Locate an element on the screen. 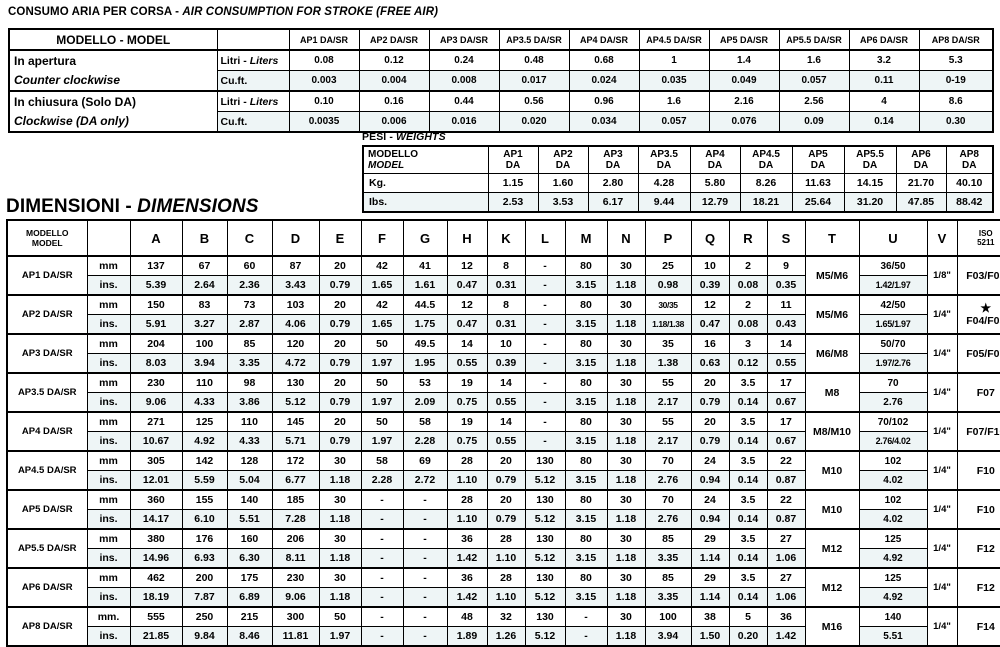 This screenshot has width=1000, height=647. cell-value: 14.15 is located at coordinates (870, 183).